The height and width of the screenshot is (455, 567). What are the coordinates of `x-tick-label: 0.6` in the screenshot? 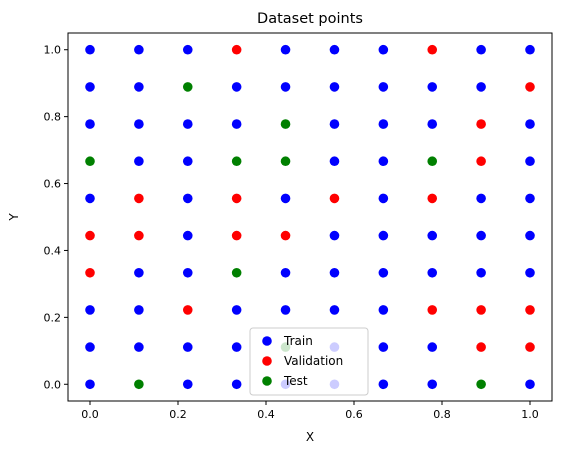 It's located at (354, 414).